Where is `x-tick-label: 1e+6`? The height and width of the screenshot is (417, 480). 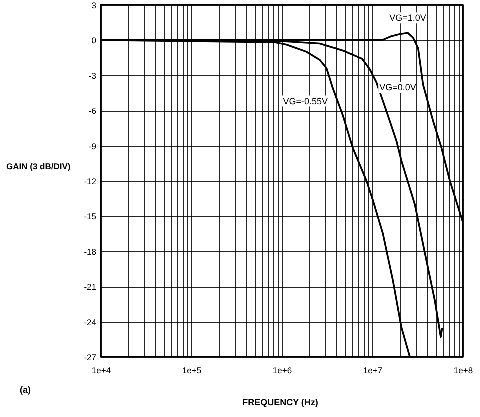 x-tick-label: 1e+6 is located at coordinates (282, 371).